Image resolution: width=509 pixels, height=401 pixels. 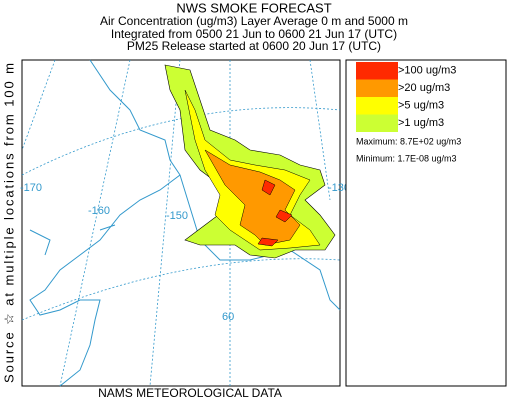 What do you see at coordinates (406, 158) in the screenshot?
I see `legend-stat: Minimum: 1.7E-08 ug/m3` at bounding box center [406, 158].